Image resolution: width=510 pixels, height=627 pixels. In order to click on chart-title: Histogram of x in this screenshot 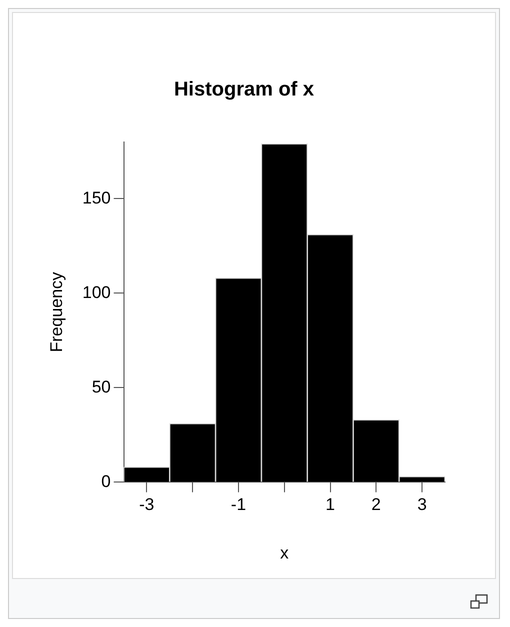, I will do `click(244, 89)`.